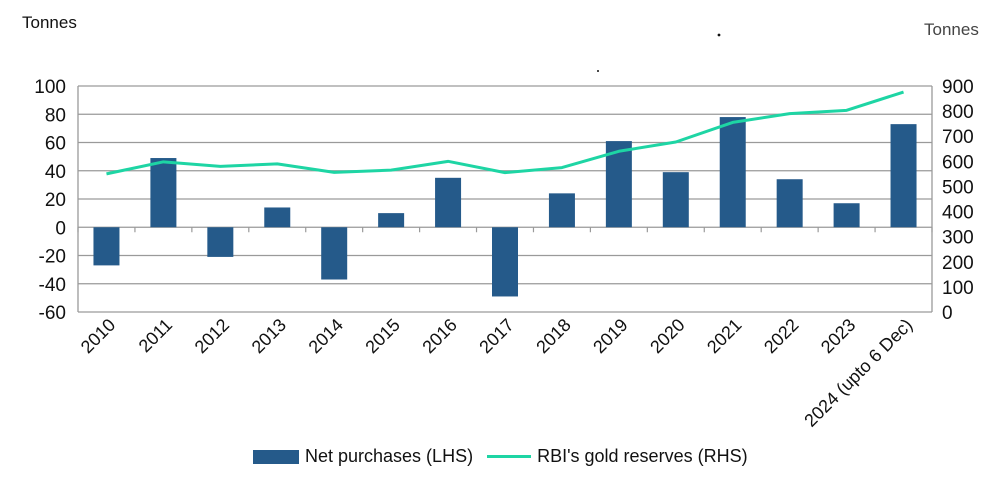 The width and height of the screenshot is (1000, 480). Describe the element at coordinates (858, 373) in the screenshot. I see `x-tick-label: 2024 (upto 6 Dec)` at that location.